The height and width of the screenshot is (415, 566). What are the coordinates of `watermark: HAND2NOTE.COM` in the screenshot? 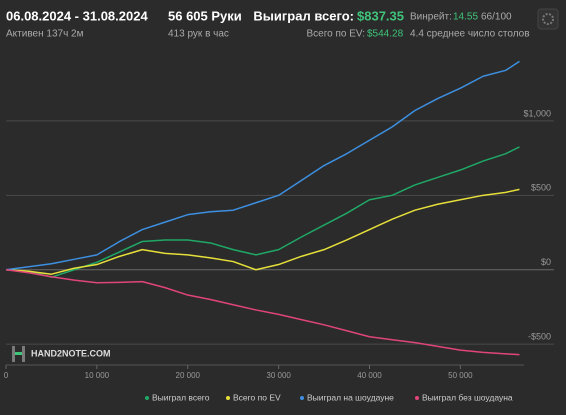 It's located at (61, 354).